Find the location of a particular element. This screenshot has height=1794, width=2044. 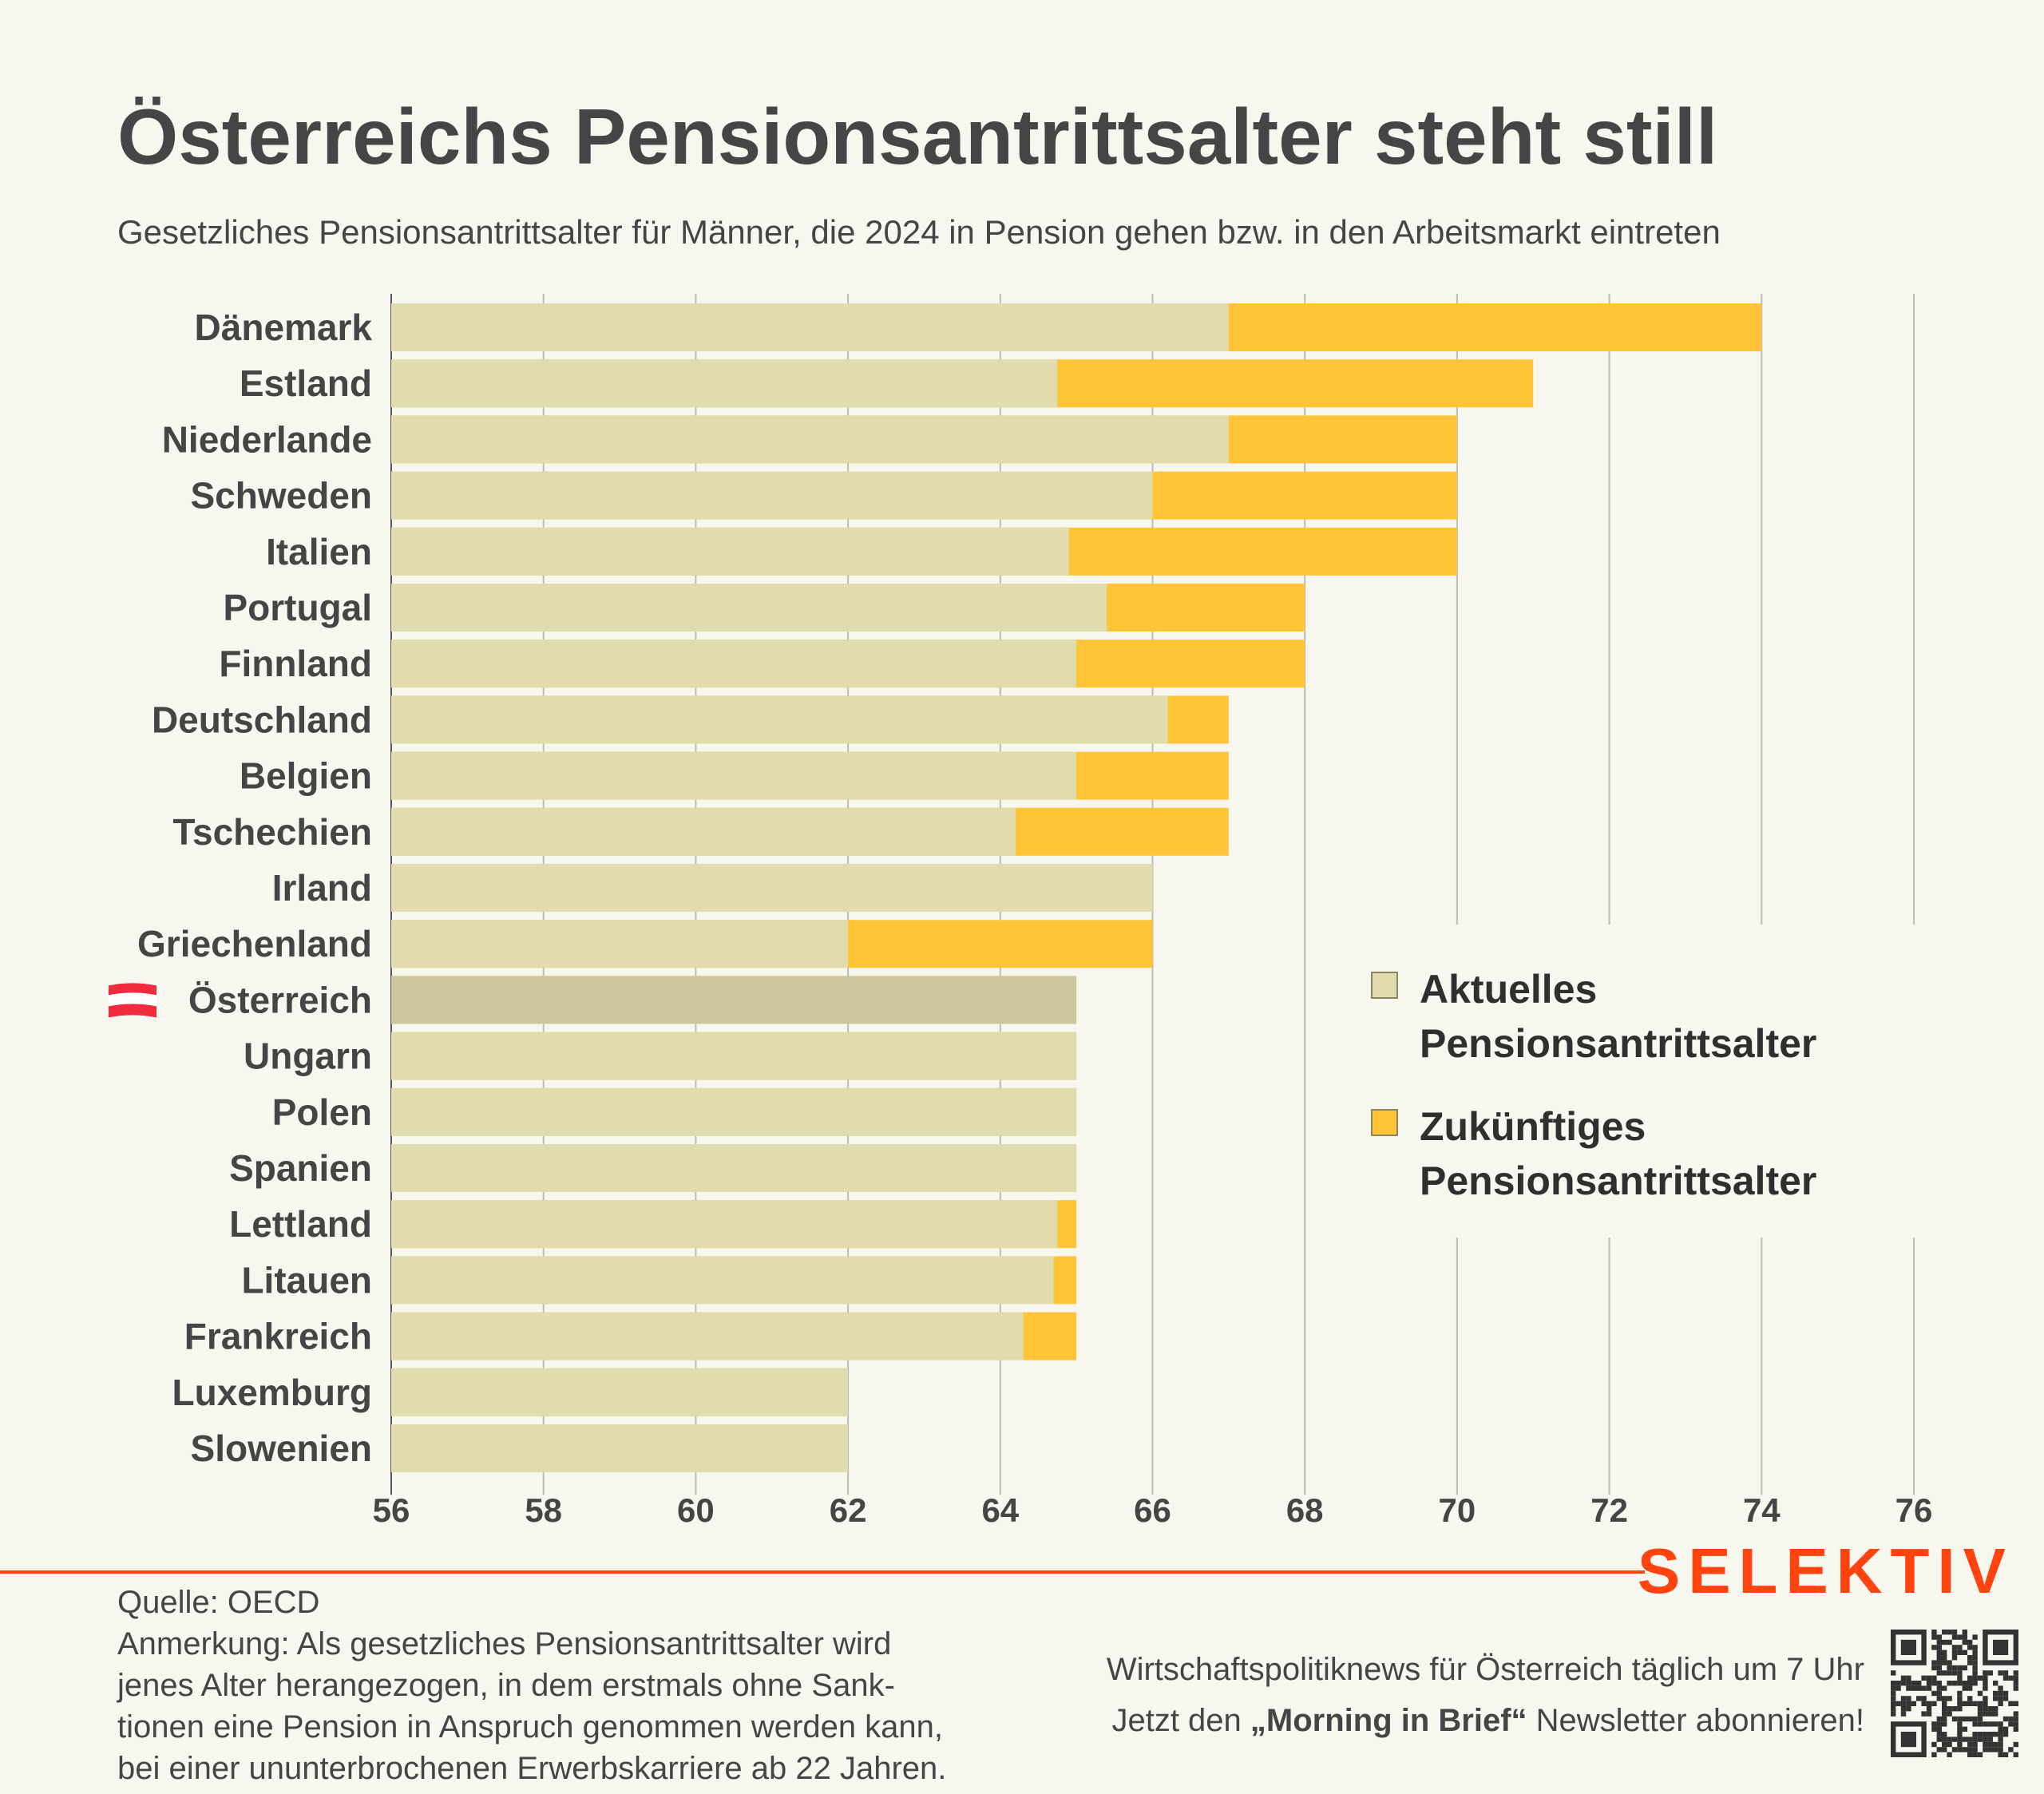

category-label: Italien is located at coordinates (319, 551).